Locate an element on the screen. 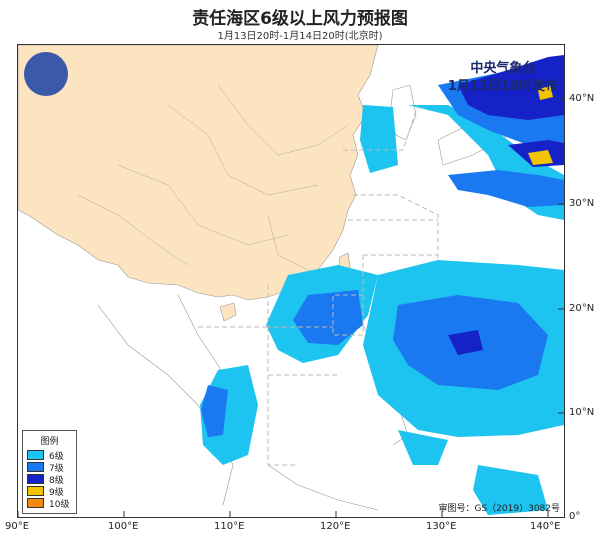  lon-label-140: 140°E is located at coordinates (545, 526).